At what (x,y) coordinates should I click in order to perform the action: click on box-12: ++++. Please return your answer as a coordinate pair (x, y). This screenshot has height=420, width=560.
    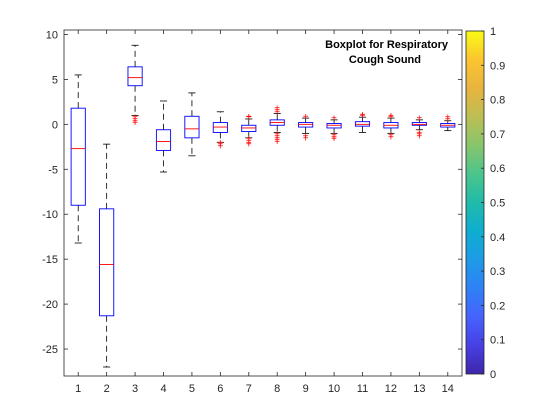
    Looking at the image, I should click on (391, 127).